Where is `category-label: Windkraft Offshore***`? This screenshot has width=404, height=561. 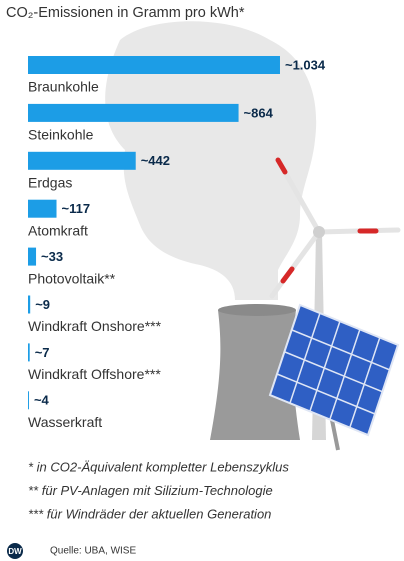
category-label: Windkraft Offshore*** is located at coordinates (94, 374).